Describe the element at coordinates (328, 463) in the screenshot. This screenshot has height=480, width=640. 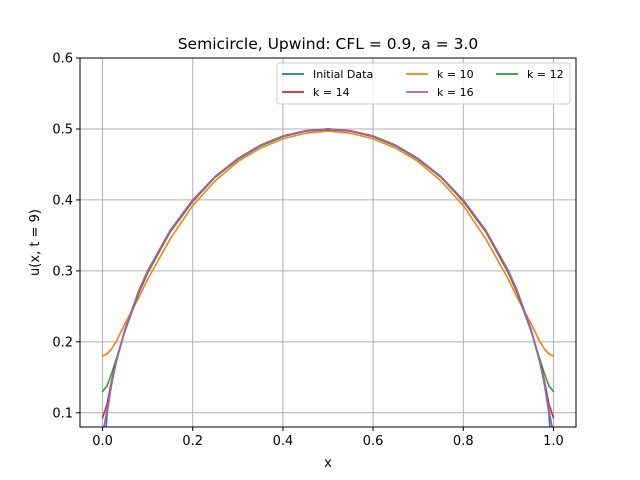
I see `x-axis-label: x` at that location.